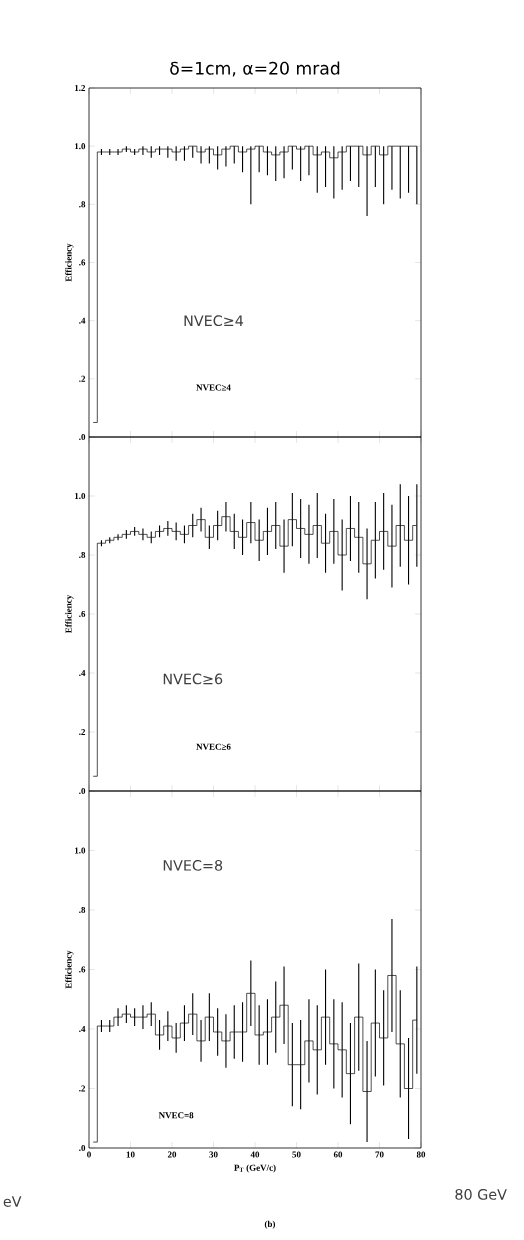 This screenshot has height=1240, width=524. Describe the element at coordinates (270, 1224) in the screenshot. I see `text: (b)` at that location.